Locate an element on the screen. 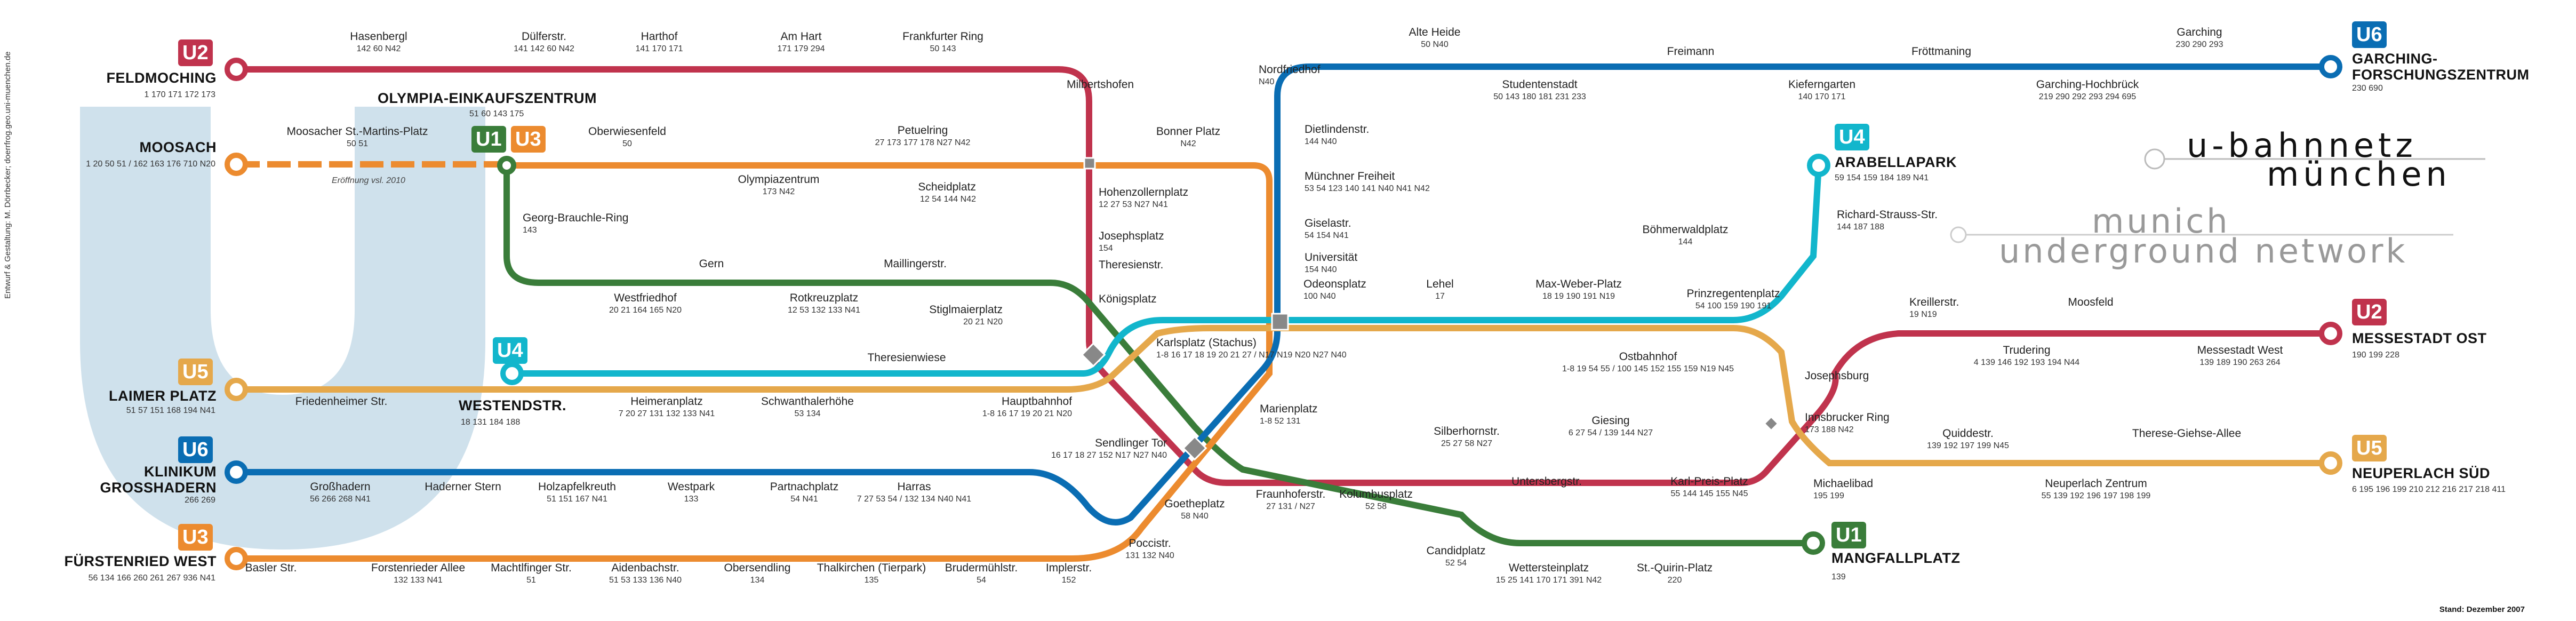 The width and height of the screenshot is (2576, 621). station-label: Aidenbachstr. is located at coordinates (645, 568).